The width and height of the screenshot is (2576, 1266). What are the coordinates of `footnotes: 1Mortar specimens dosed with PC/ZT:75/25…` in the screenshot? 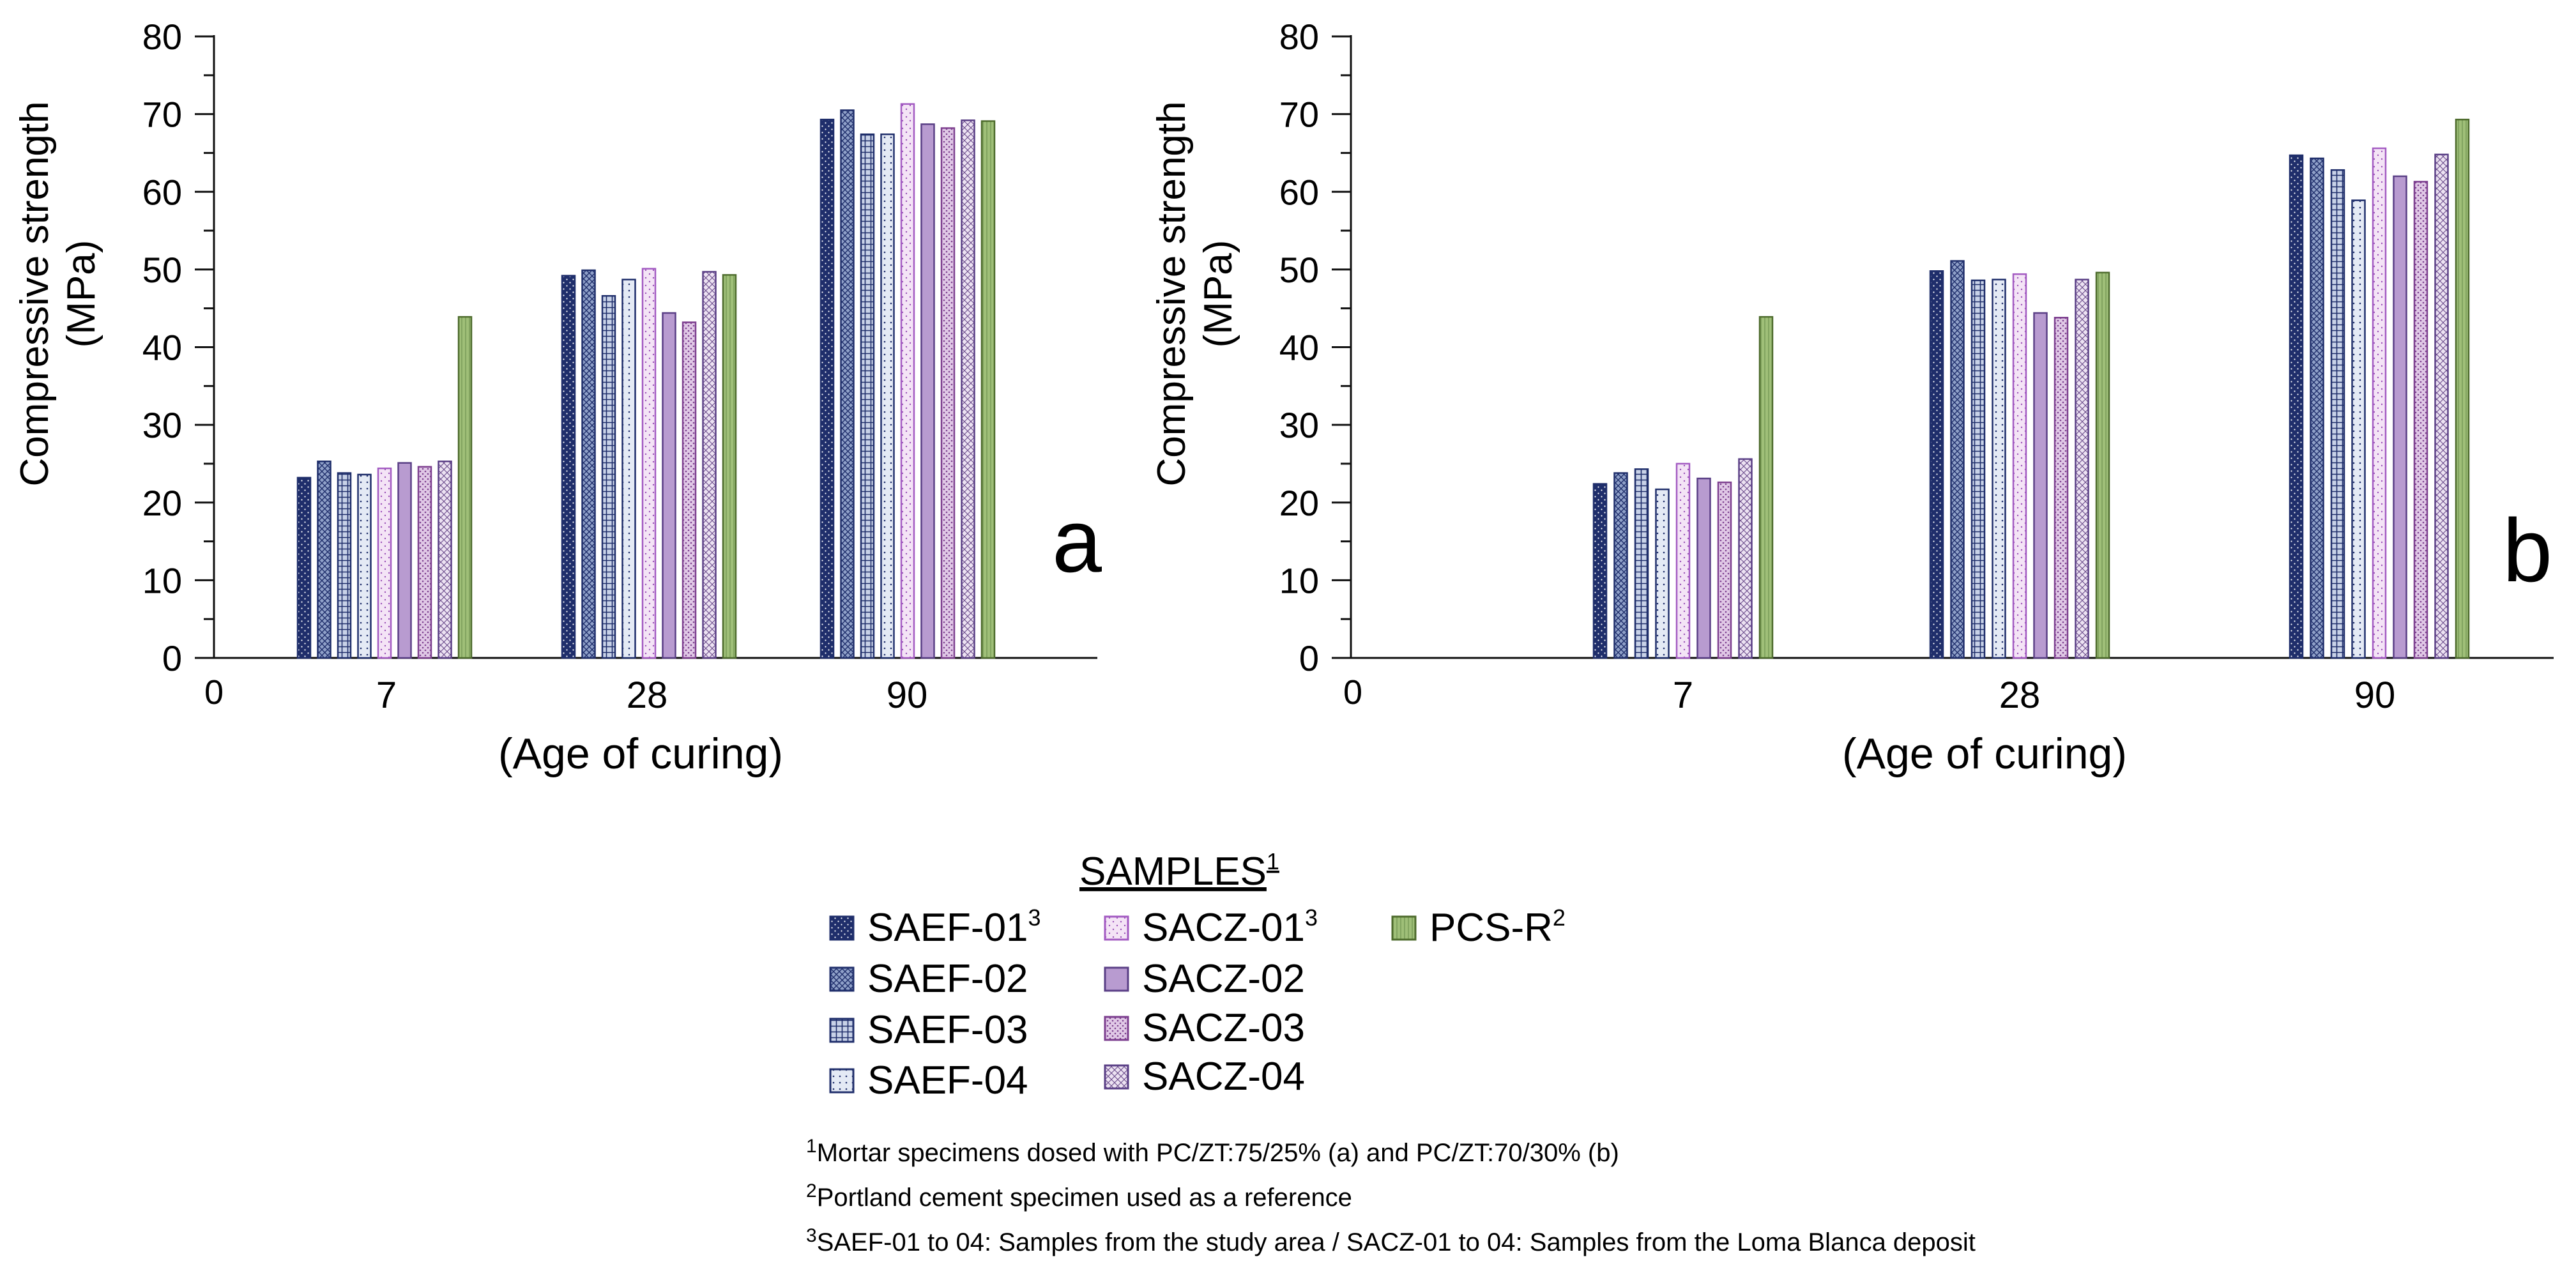 It's located at (1391, 1196).